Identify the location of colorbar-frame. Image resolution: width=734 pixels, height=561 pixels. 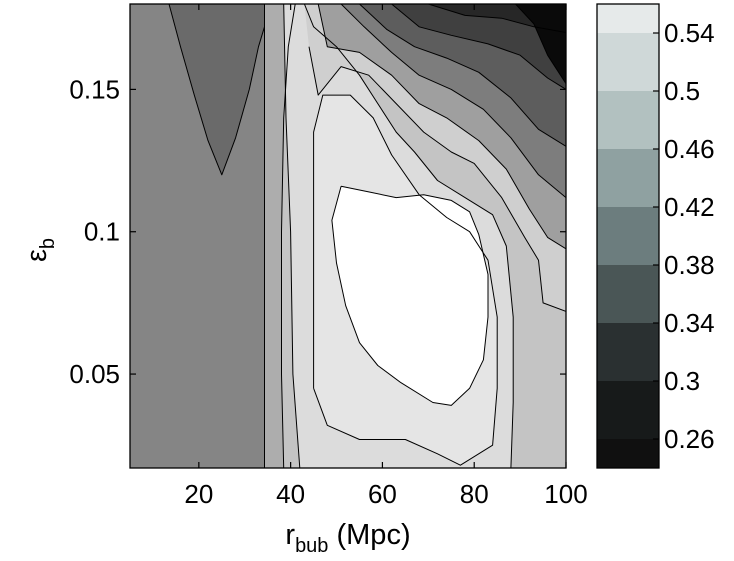
(628, 236).